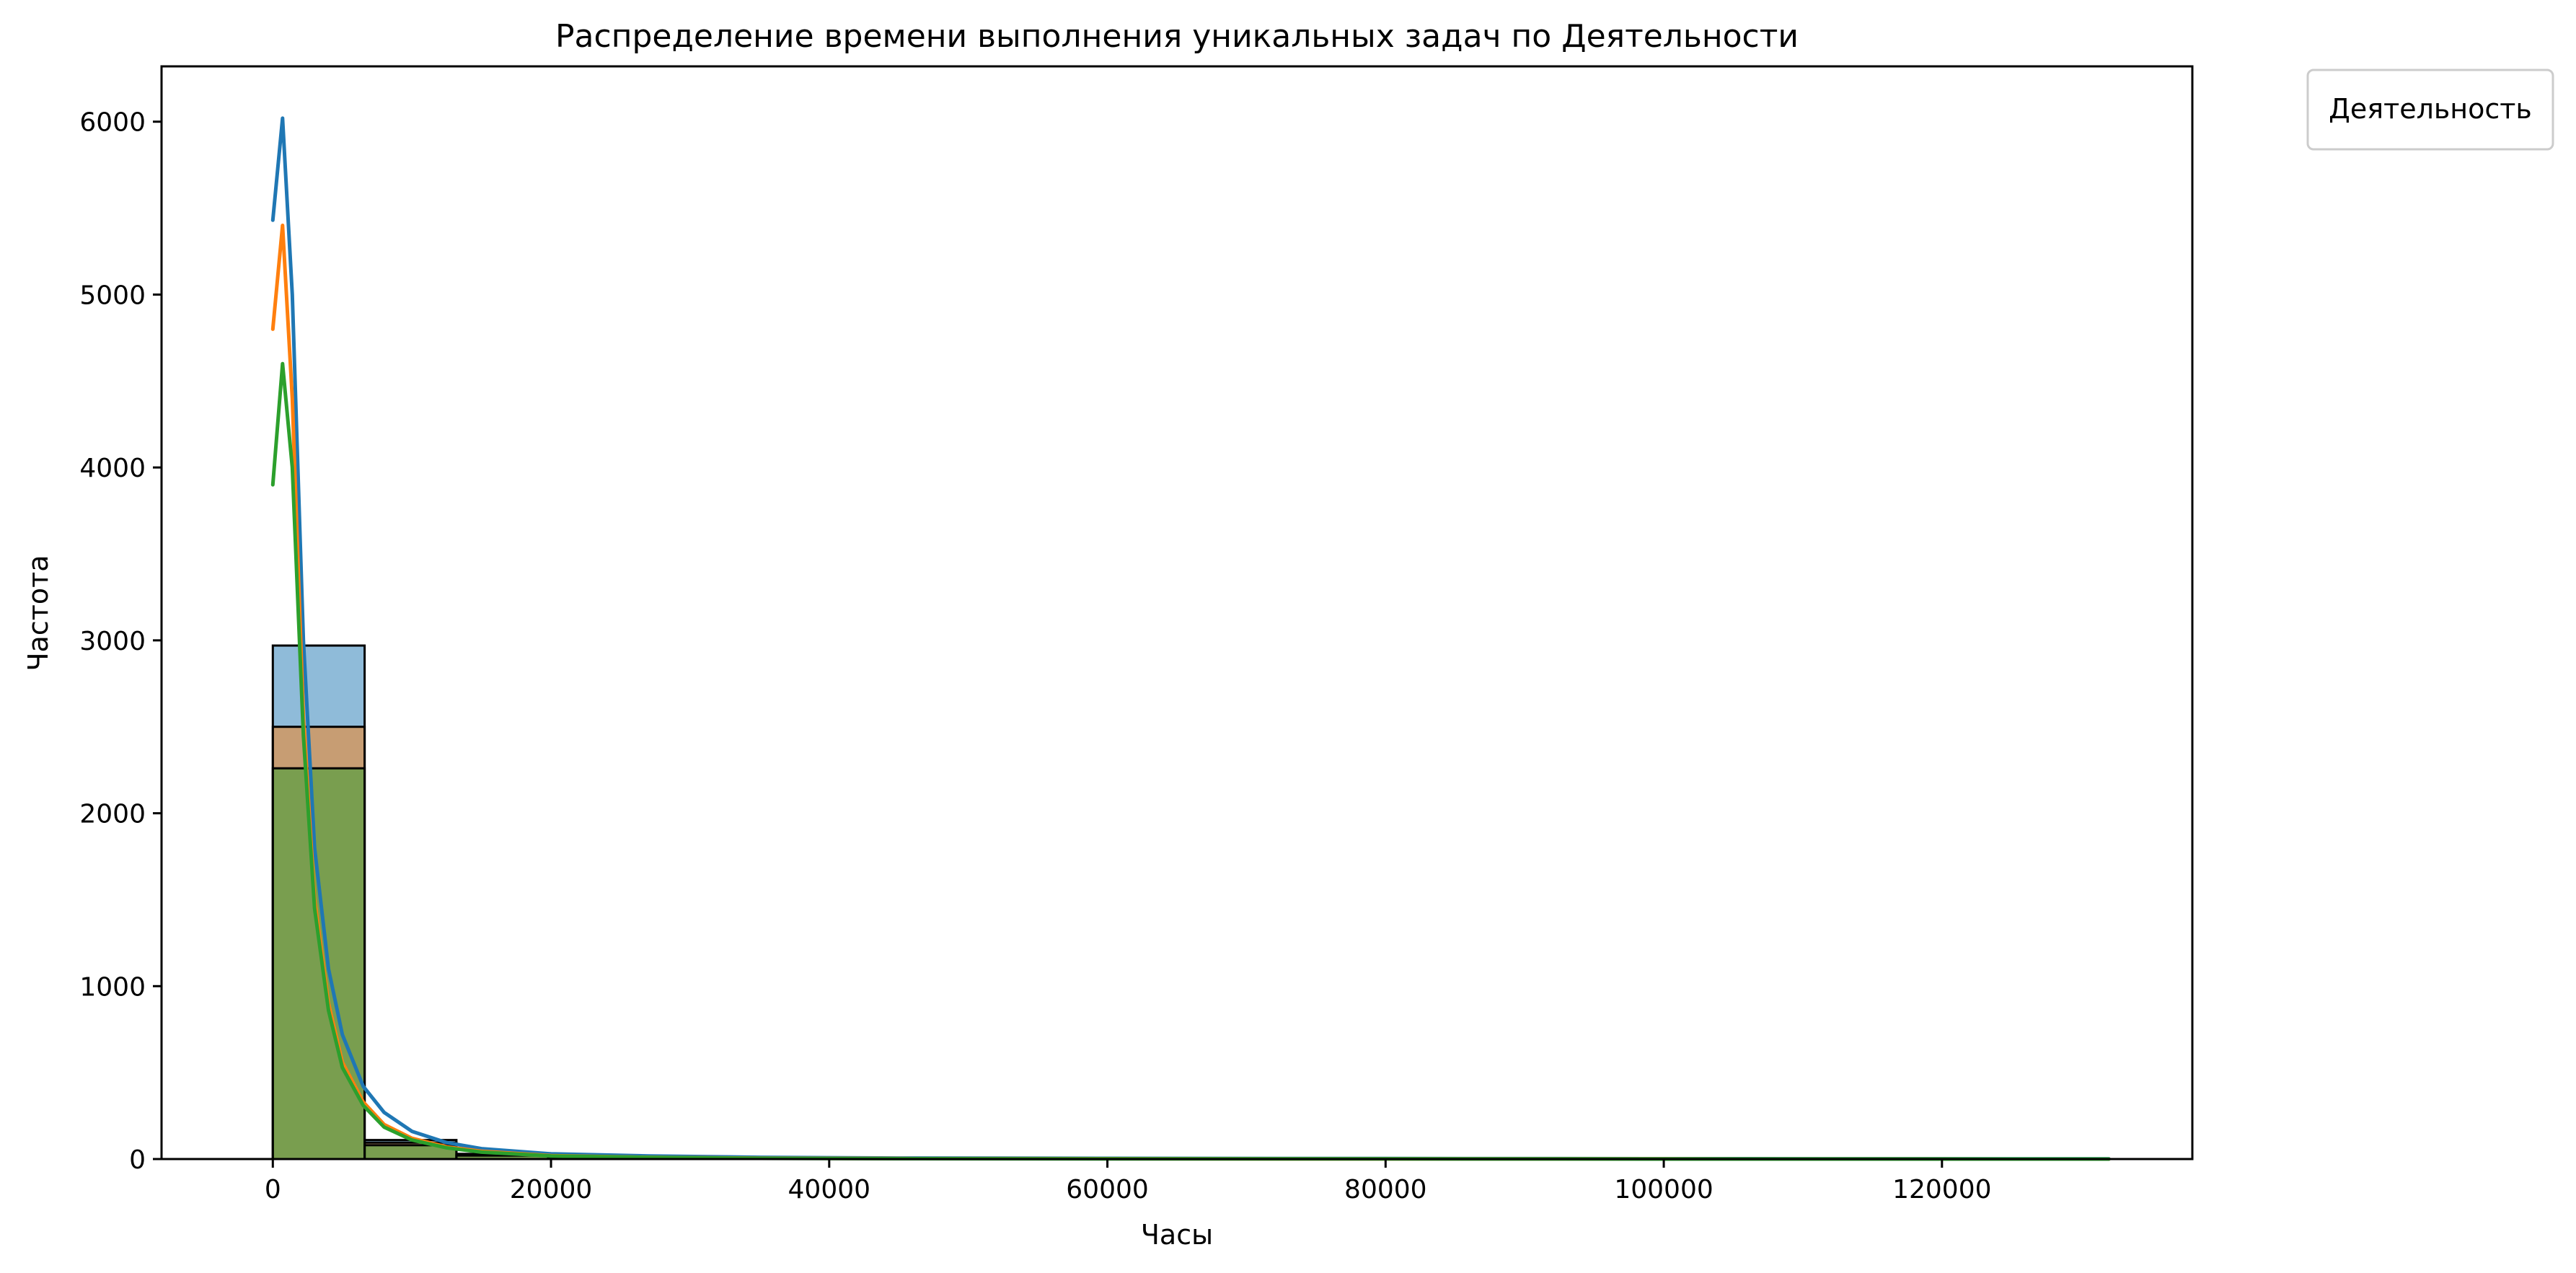  I want to click on y-tick-label: 5000, so click(112, 295).